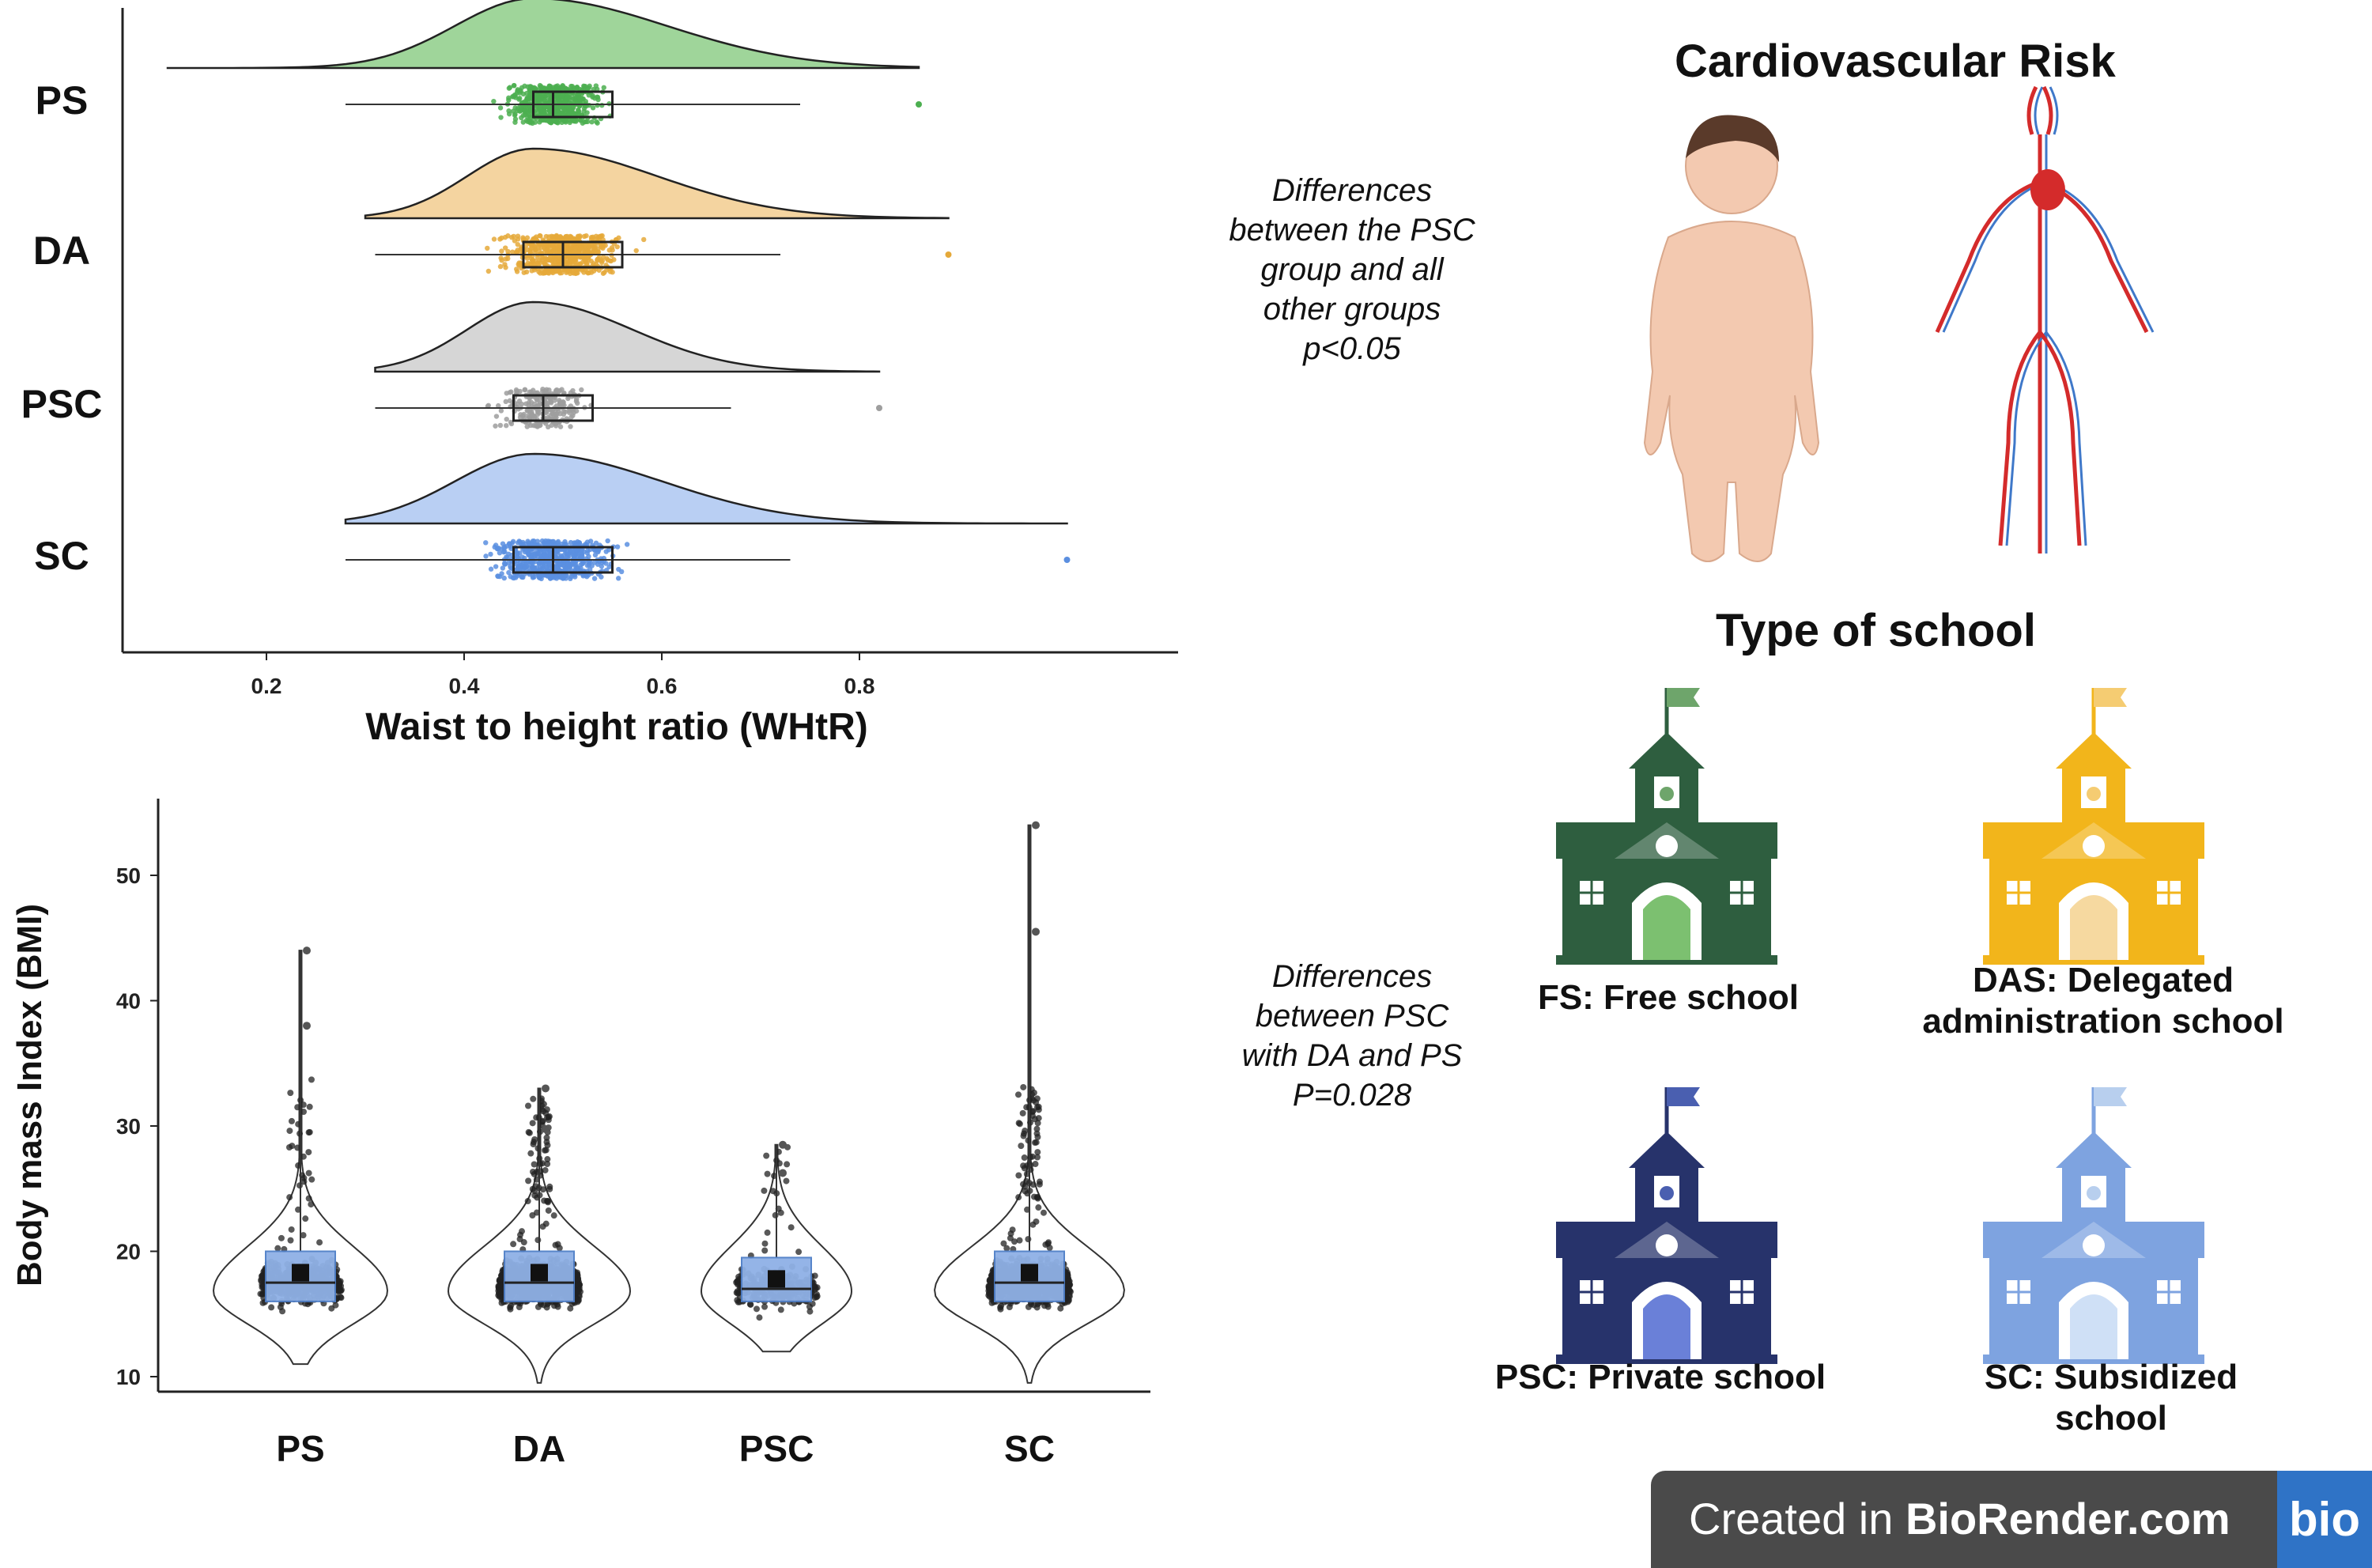 Image resolution: width=2372 pixels, height=1568 pixels. Describe the element at coordinates (61, 251) in the screenshot. I see `category-label: DA` at that location.